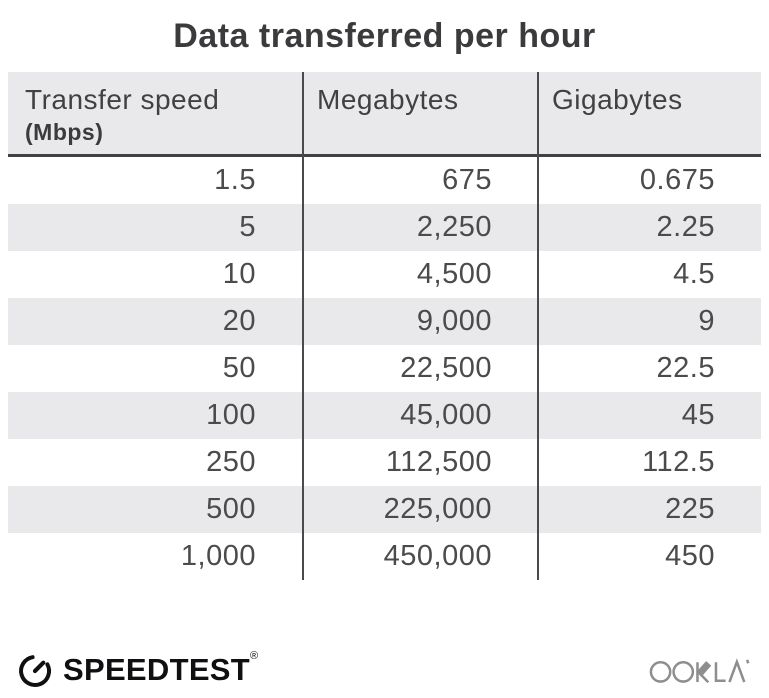  I want to click on column-header-label: Gigabytes, so click(617, 99).